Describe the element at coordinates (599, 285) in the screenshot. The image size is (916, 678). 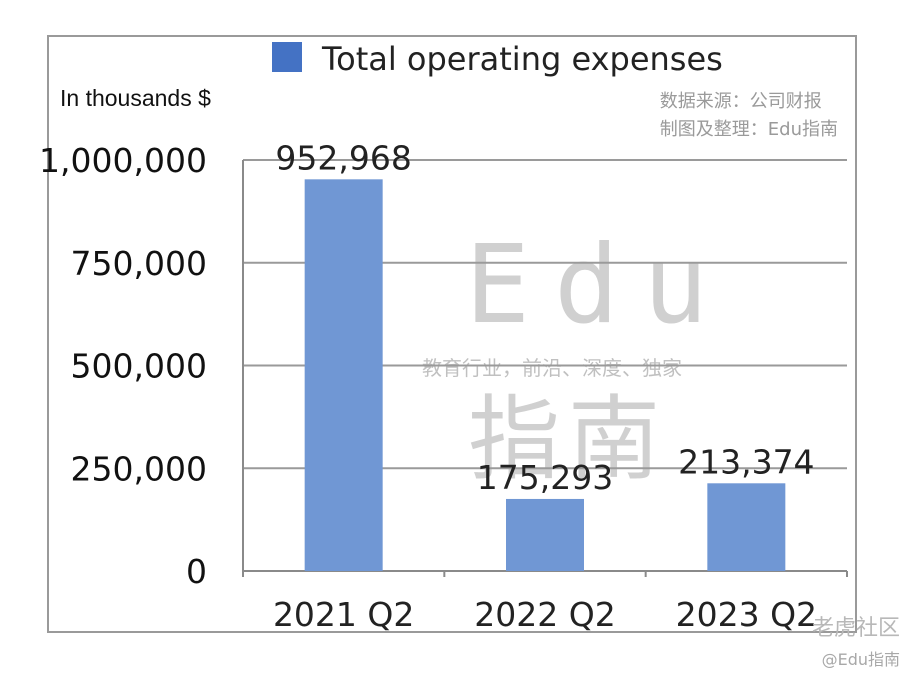
I see `watermark-brand: Edu` at that location.